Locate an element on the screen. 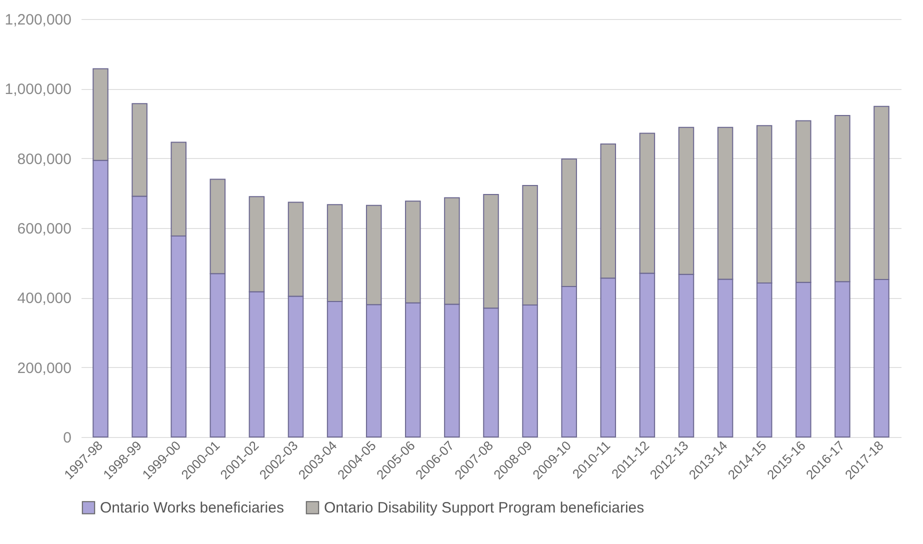 The width and height of the screenshot is (923, 544). legend-label: Ontario Works beneficiaries is located at coordinates (192, 508).